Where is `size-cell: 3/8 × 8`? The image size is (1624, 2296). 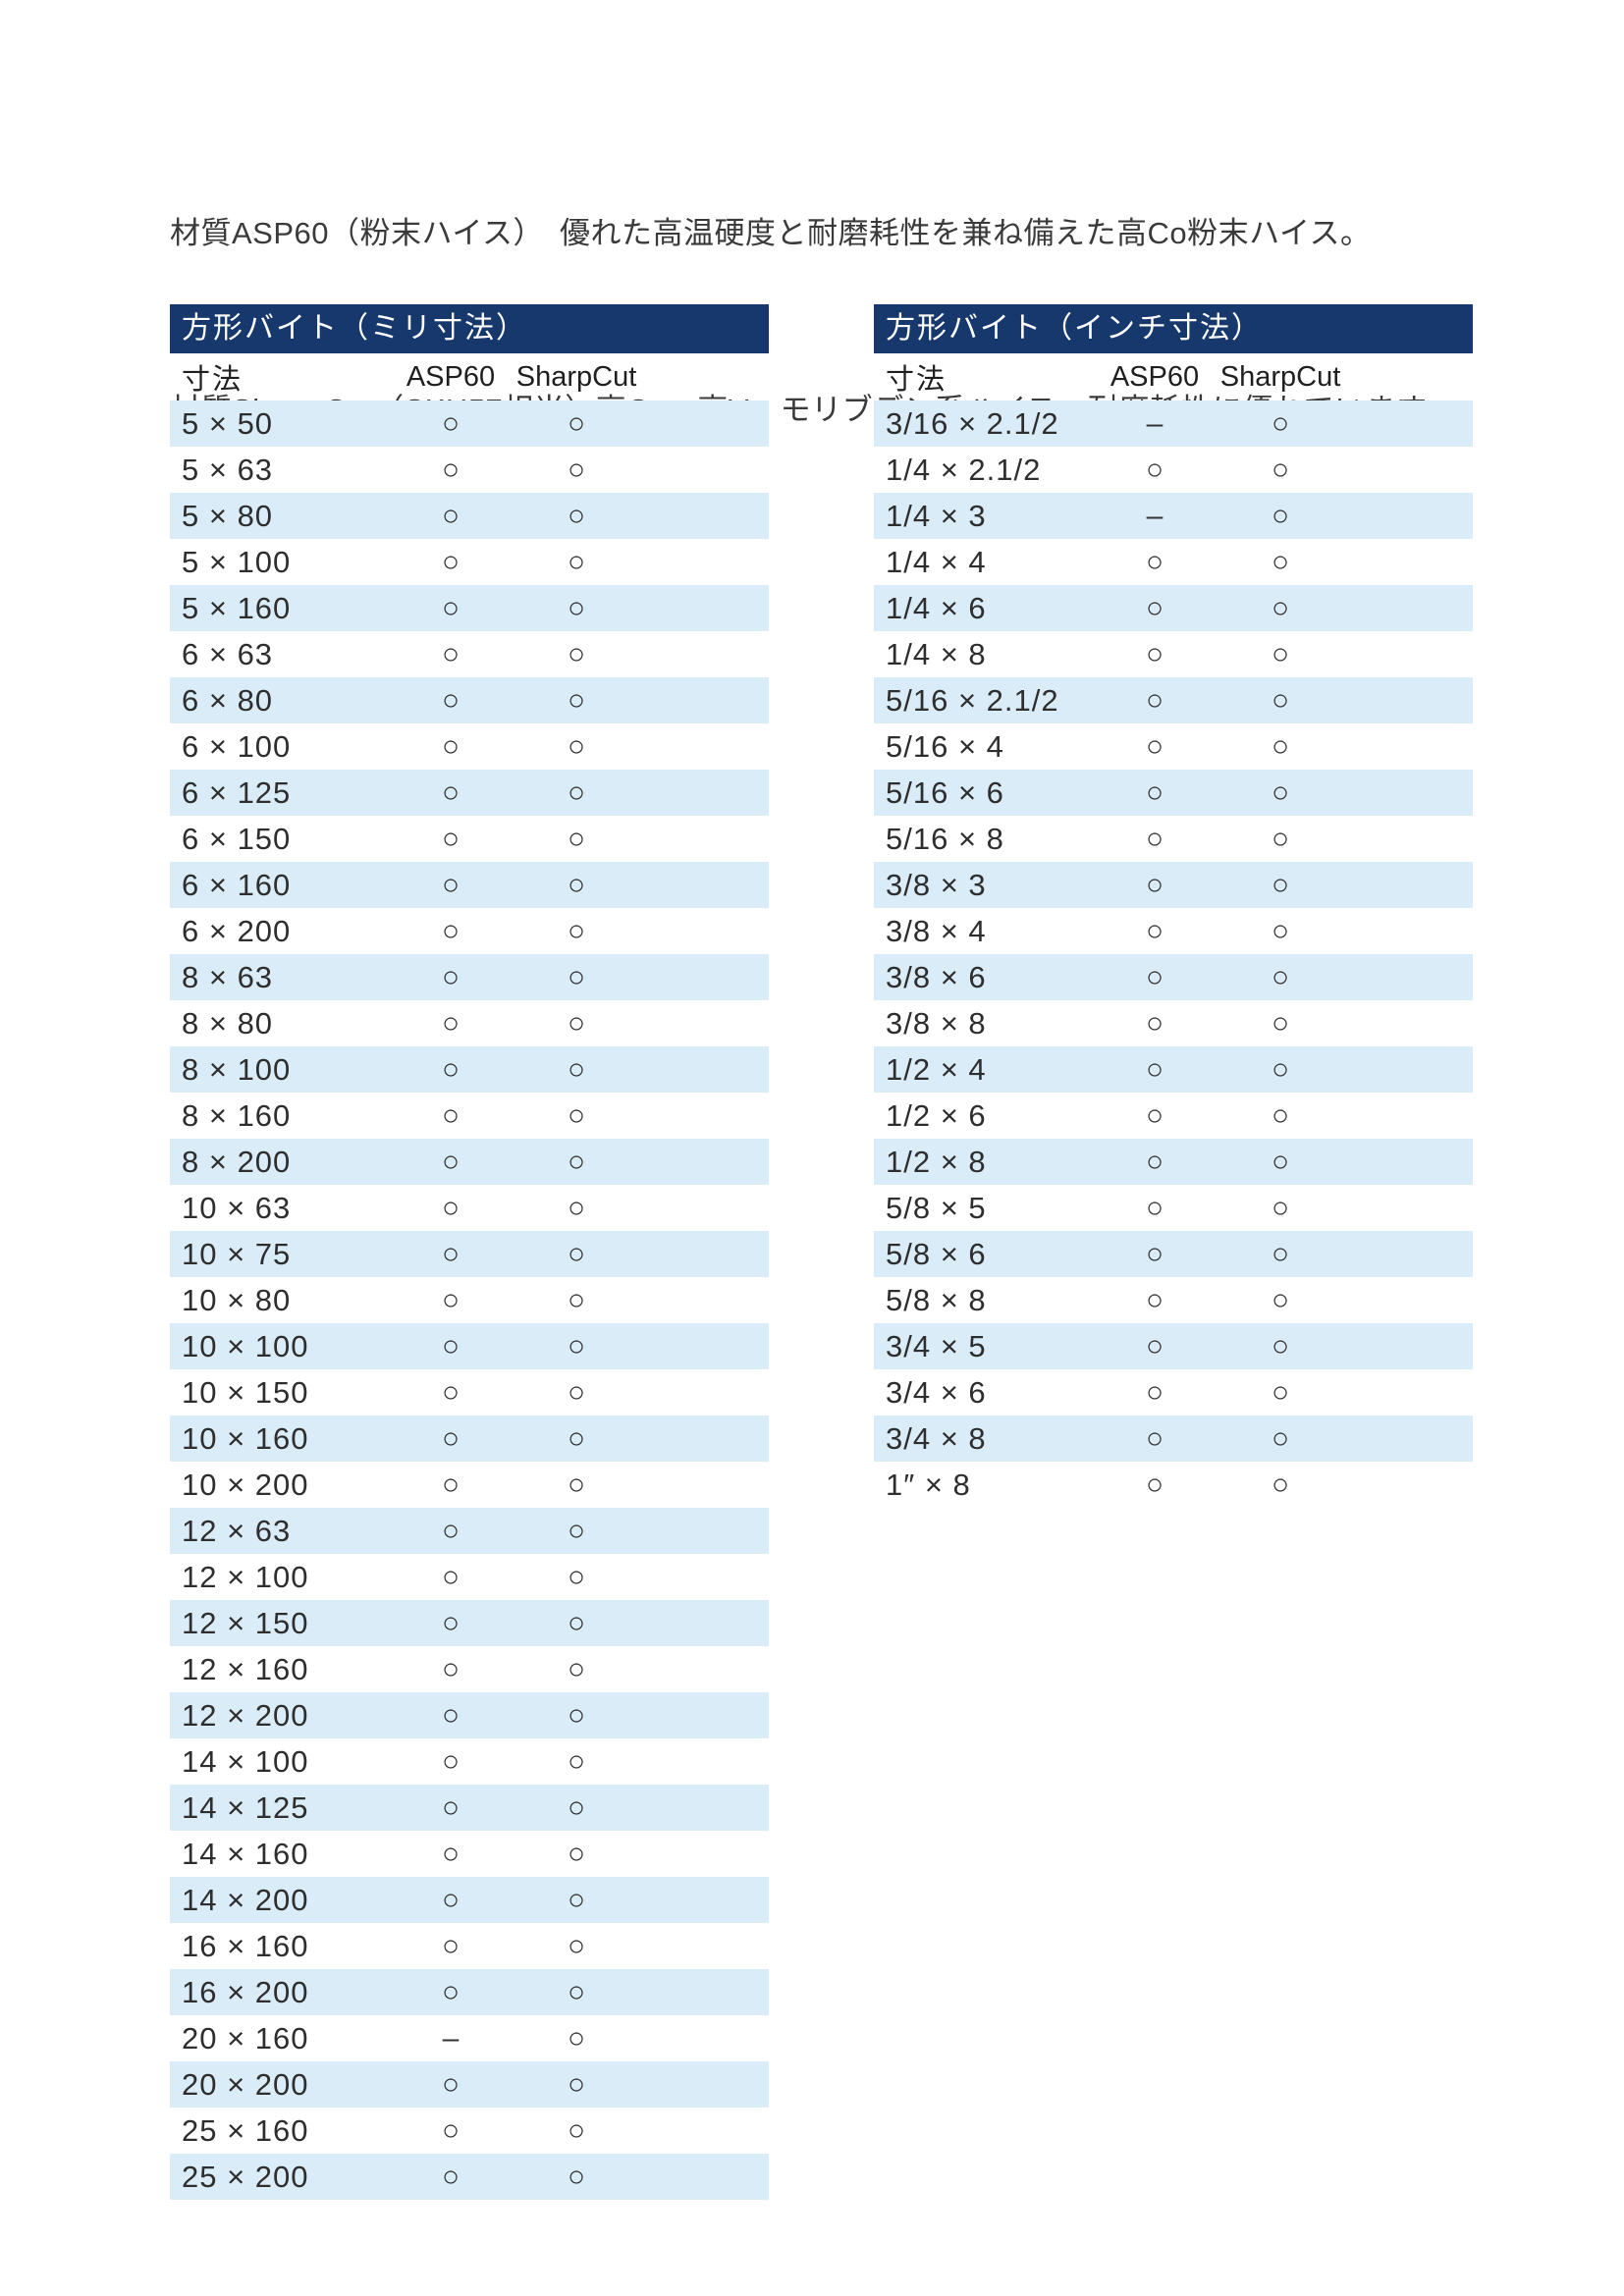 size-cell: 3/8 × 8 is located at coordinates (936, 1023).